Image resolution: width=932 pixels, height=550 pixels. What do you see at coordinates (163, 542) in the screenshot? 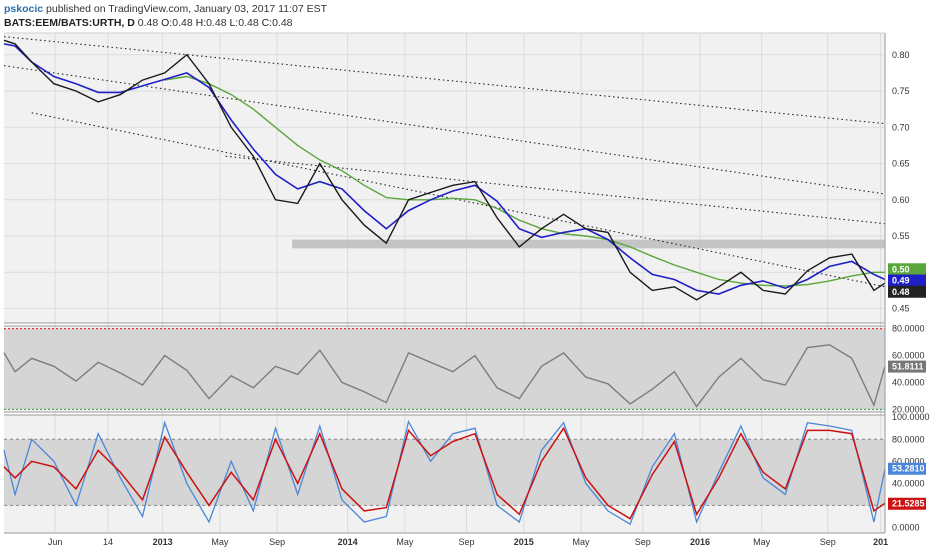
I see `x-tick-label: 2013` at bounding box center [163, 542].